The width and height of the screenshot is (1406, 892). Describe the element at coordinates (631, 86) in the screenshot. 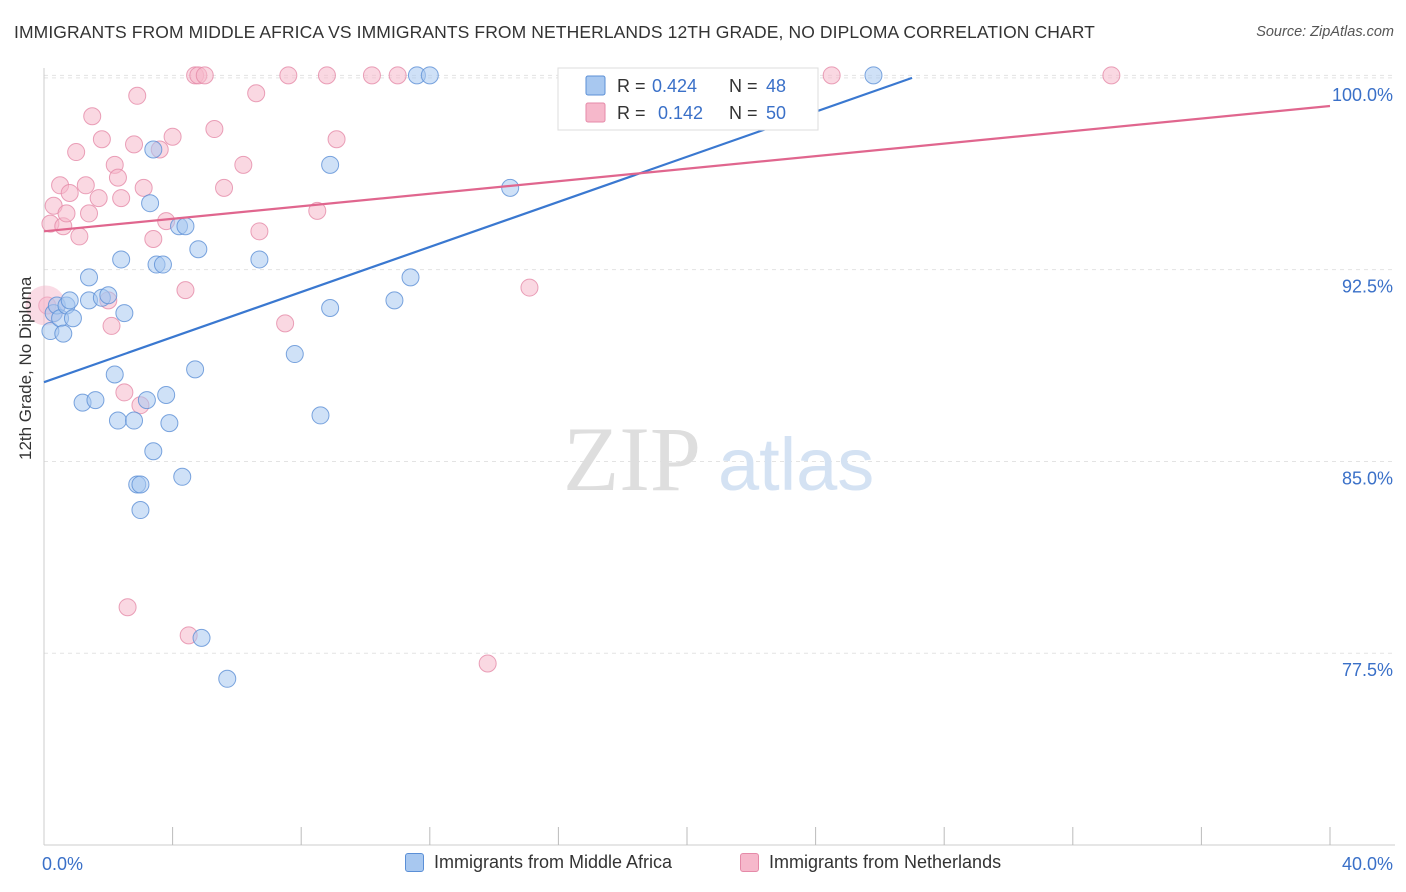

I see `legend-r-label-blue: R =` at that location.